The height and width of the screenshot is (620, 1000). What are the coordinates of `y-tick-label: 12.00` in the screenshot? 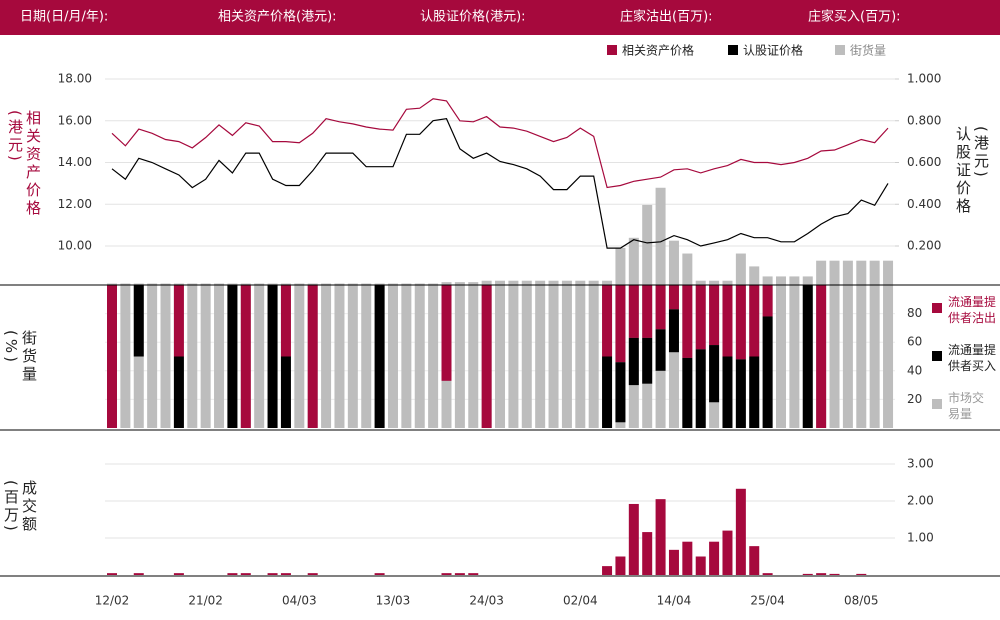 It's located at (75, 204).